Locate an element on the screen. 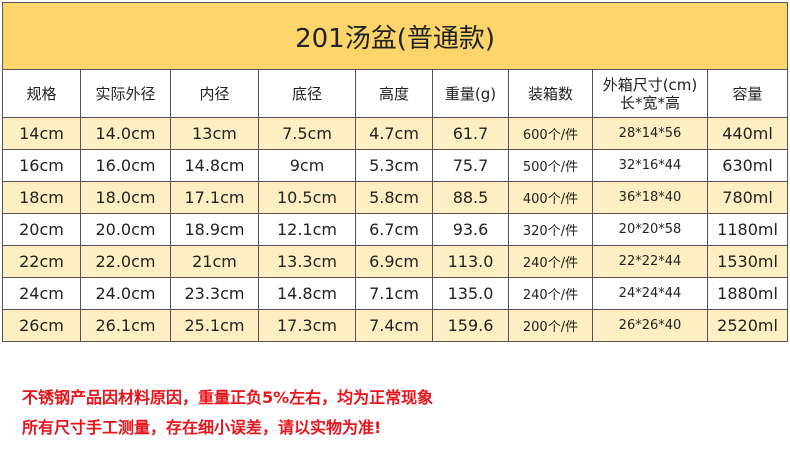 Image resolution: width=790 pixels, height=458 pixels. cell: 18.9cm is located at coordinates (214, 229).